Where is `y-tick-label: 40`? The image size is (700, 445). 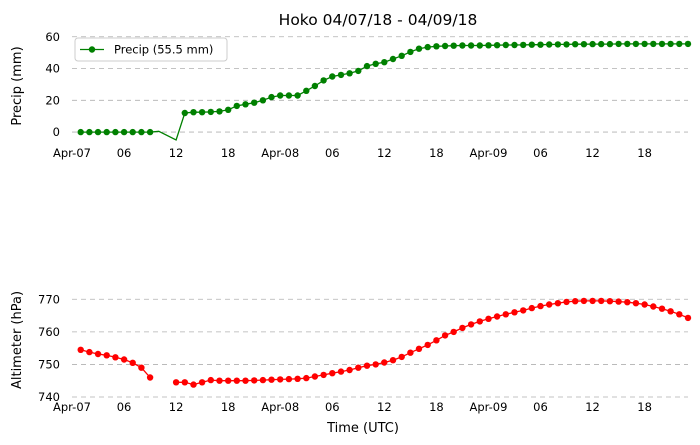
y-tick-label: 40 is located at coordinates (52, 69).